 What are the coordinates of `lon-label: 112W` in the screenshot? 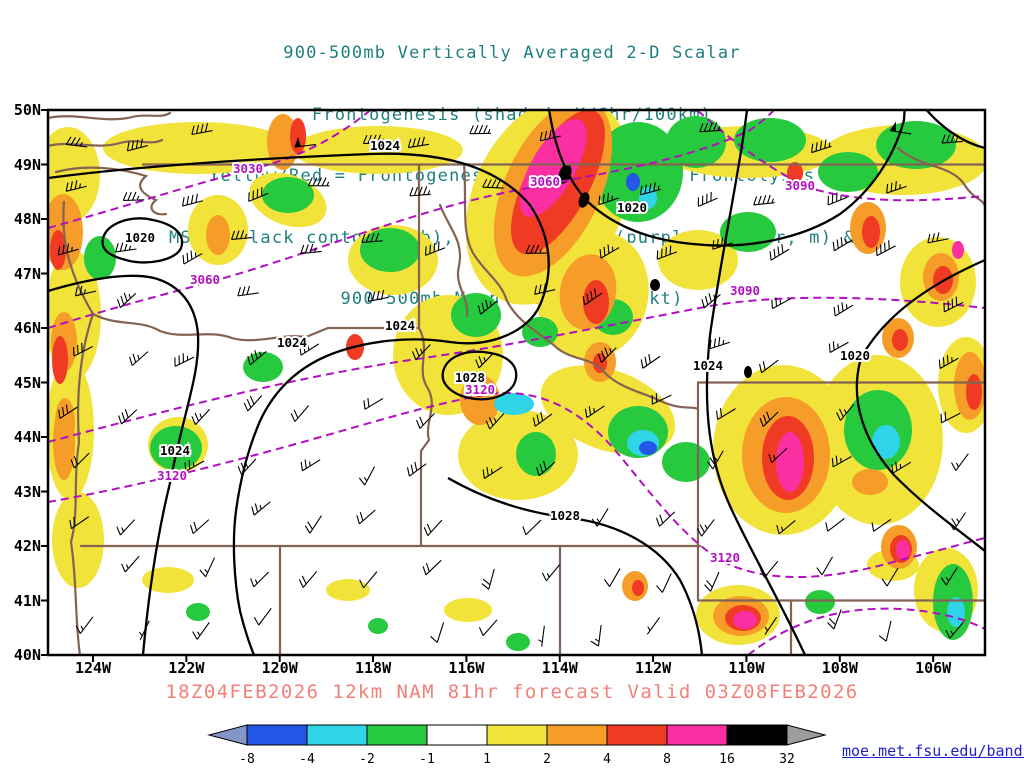 It's located at (653, 668).